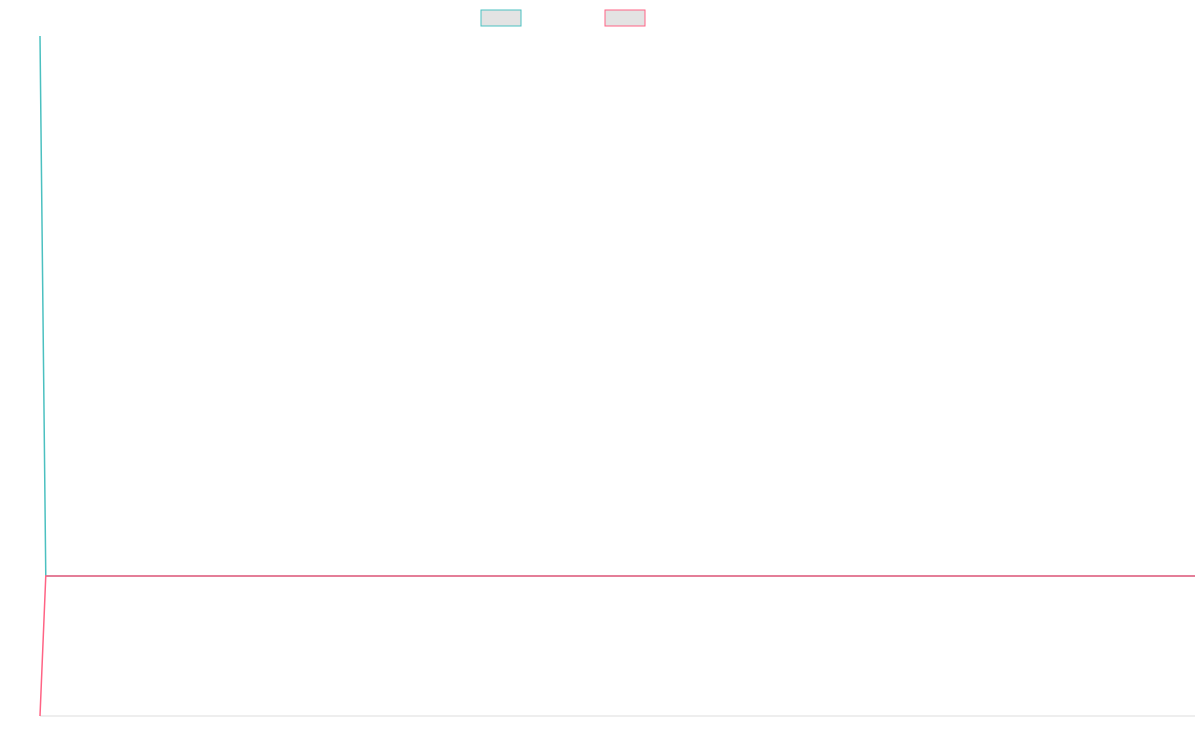 This screenshot has height=750, width=1200. I want to click on legend, so click(563, 18).